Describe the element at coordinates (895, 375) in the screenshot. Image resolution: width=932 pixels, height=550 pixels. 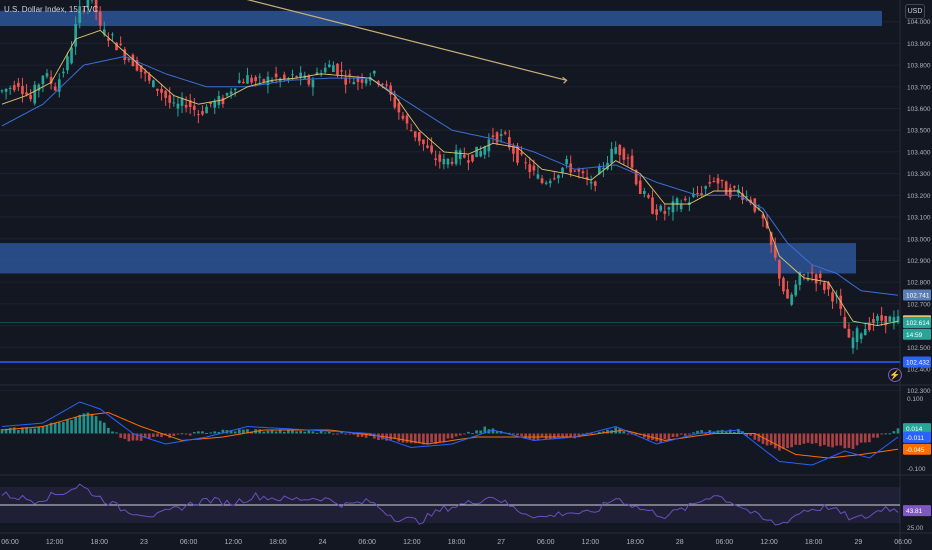
I see `lightning-bolt-icon: ⚡` at that location.